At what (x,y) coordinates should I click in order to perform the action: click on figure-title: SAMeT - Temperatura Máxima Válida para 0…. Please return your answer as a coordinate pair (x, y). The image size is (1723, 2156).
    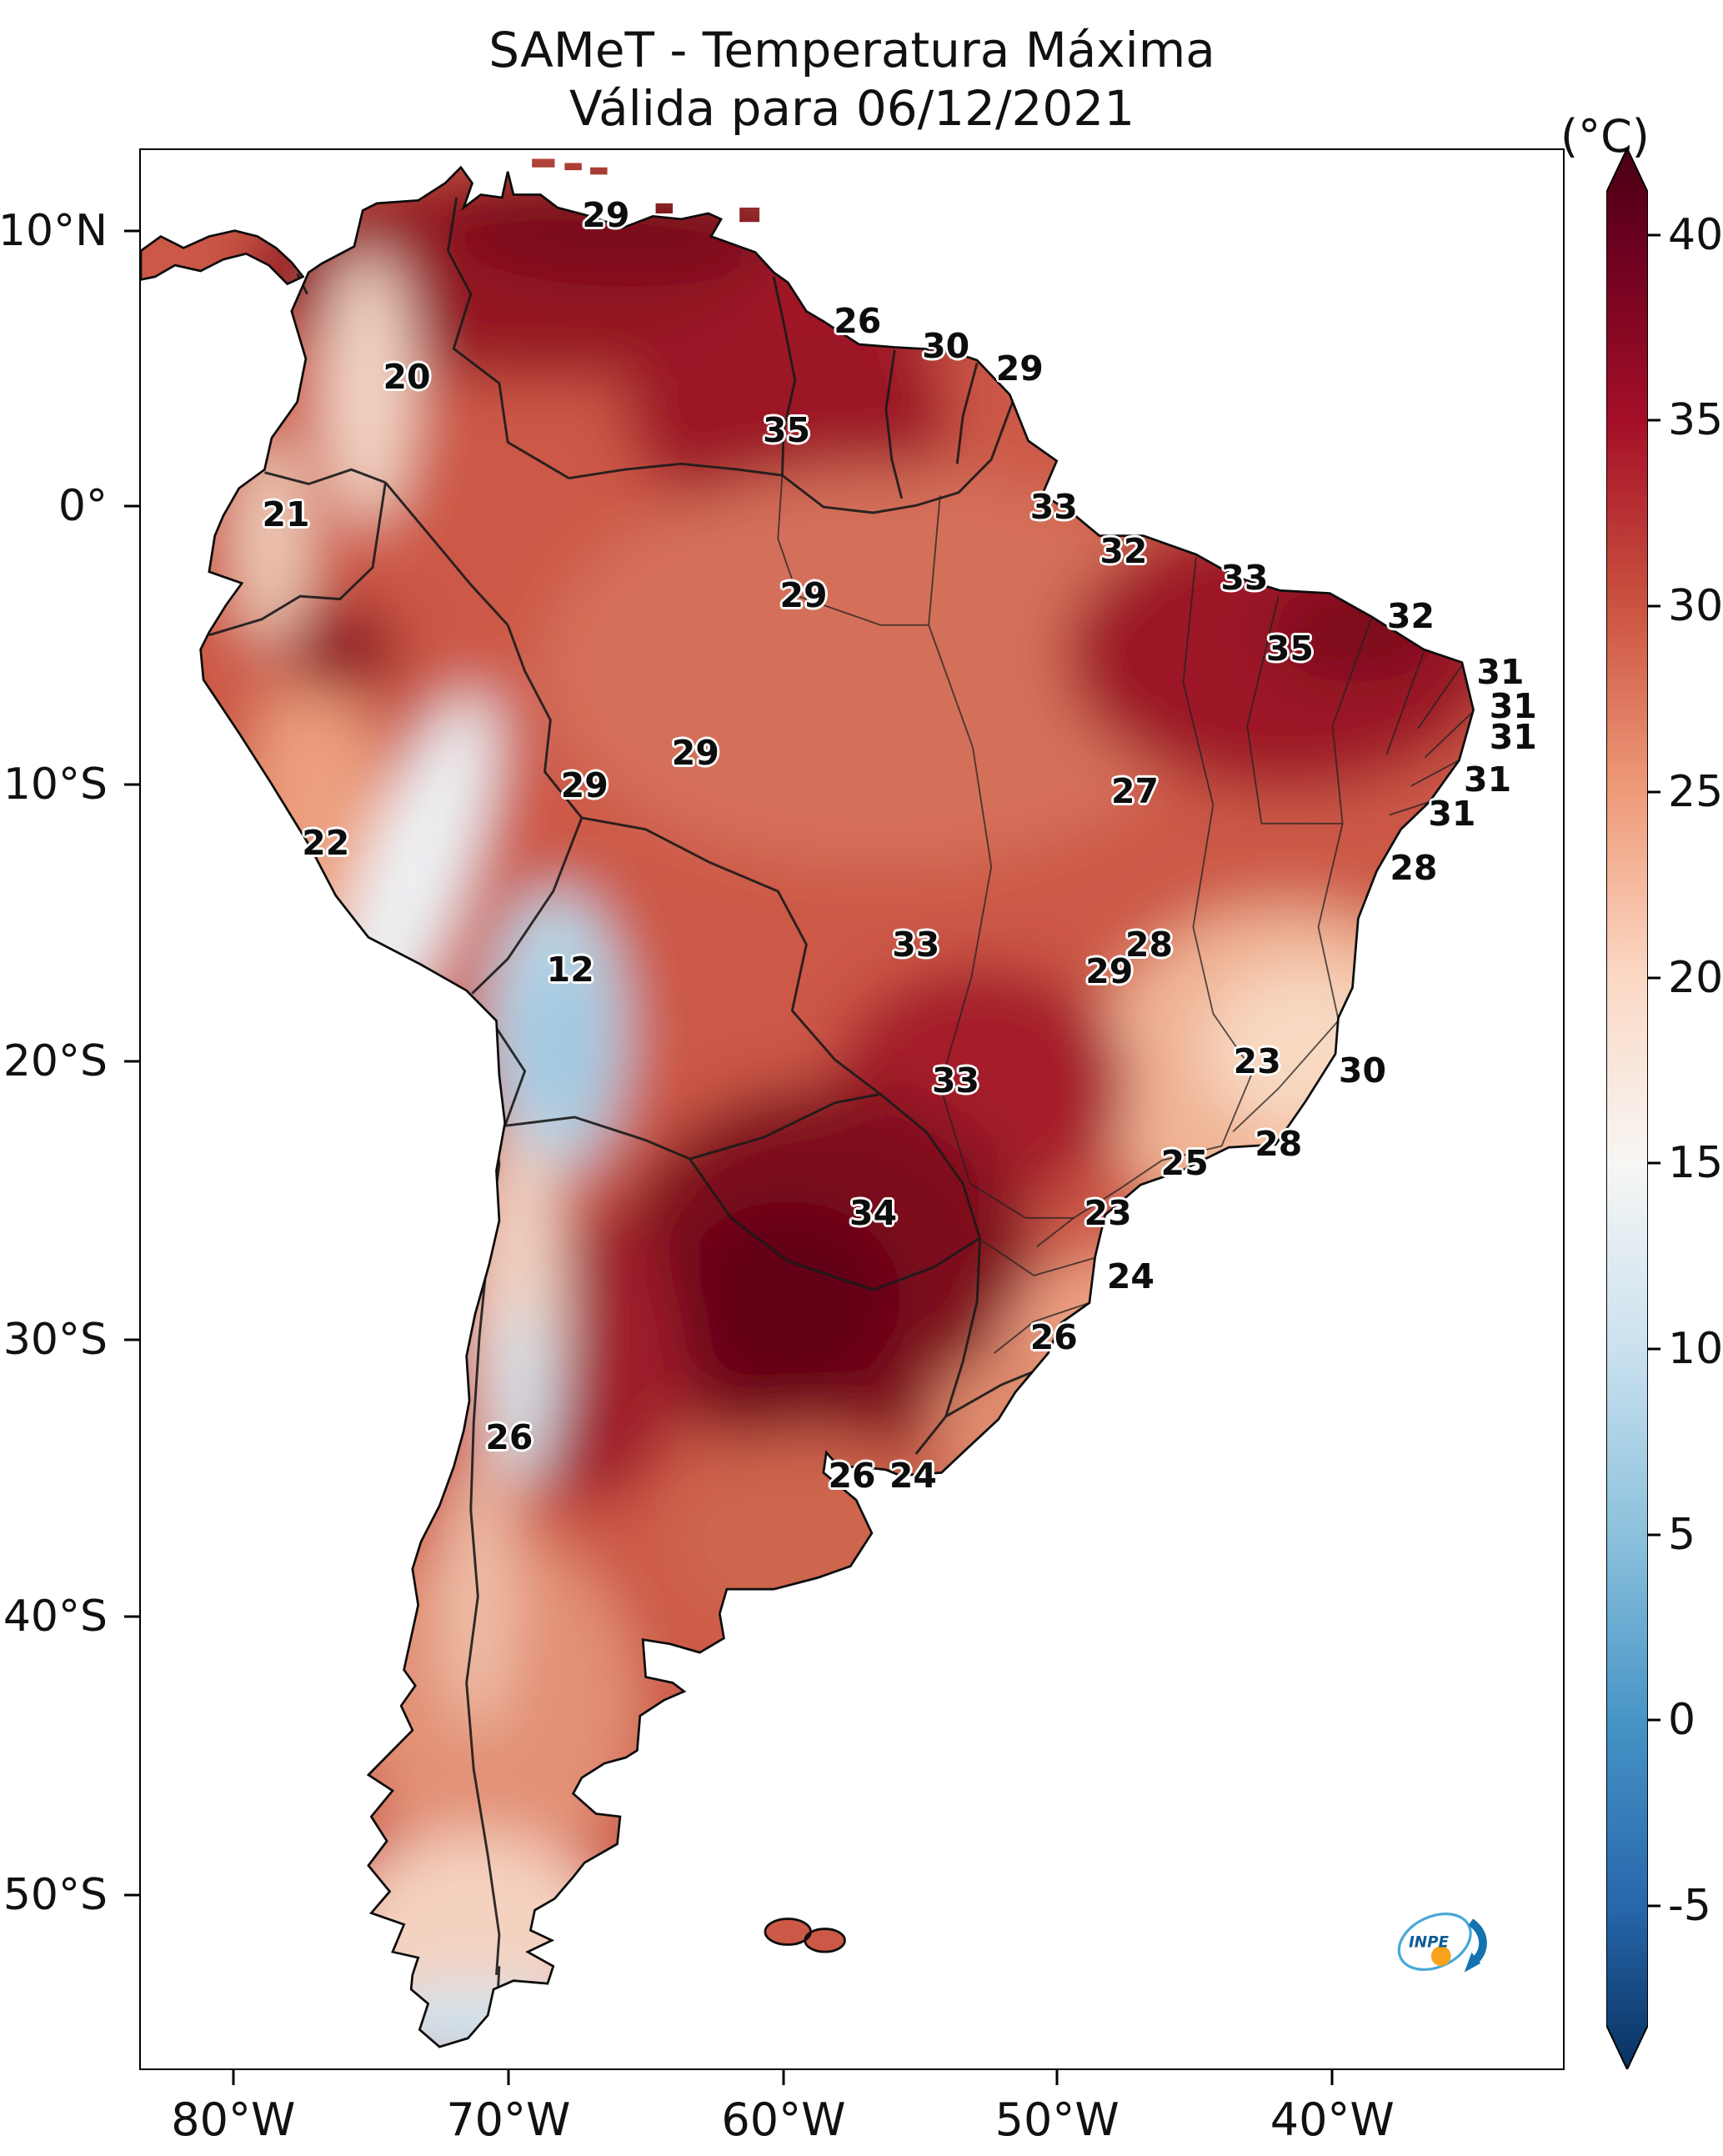
    Looking at the image, I should click on (852, 80).